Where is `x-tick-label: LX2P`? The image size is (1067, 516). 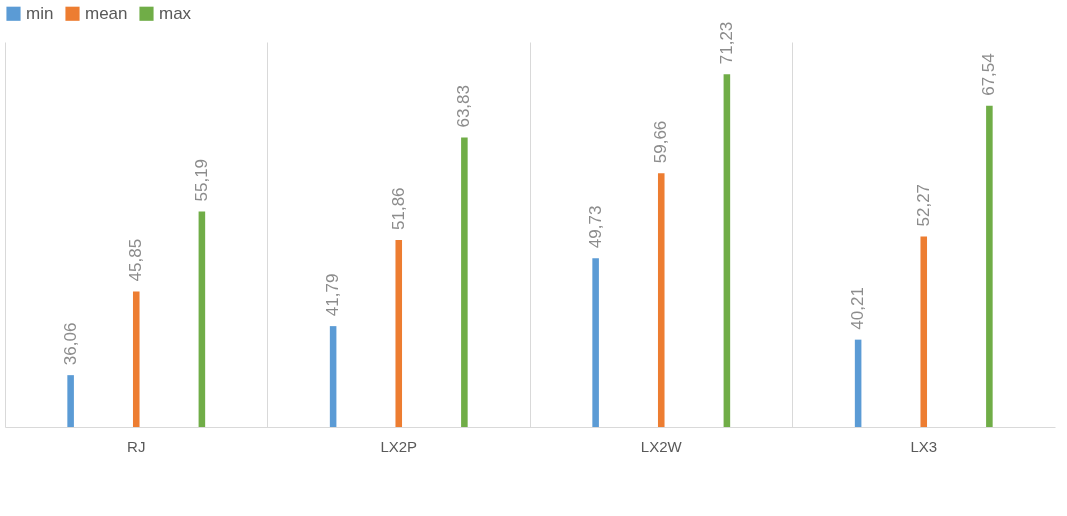
x-tick-label: LX2P is located at coordinates (399, 446).